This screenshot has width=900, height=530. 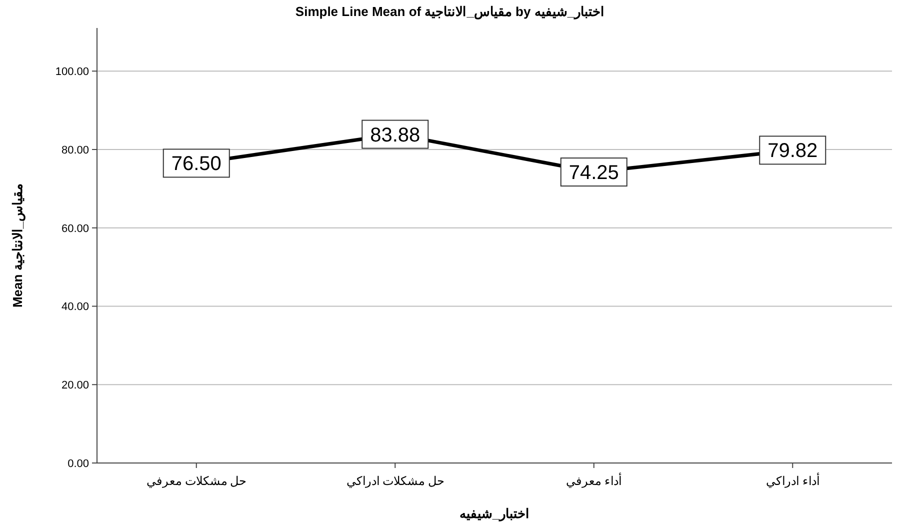 What do you see at coordinates (18, 245) in the screenshot?
I see `y-axis-title: Mean مقياس_الانتاجية` at bounding box center [18, 245].